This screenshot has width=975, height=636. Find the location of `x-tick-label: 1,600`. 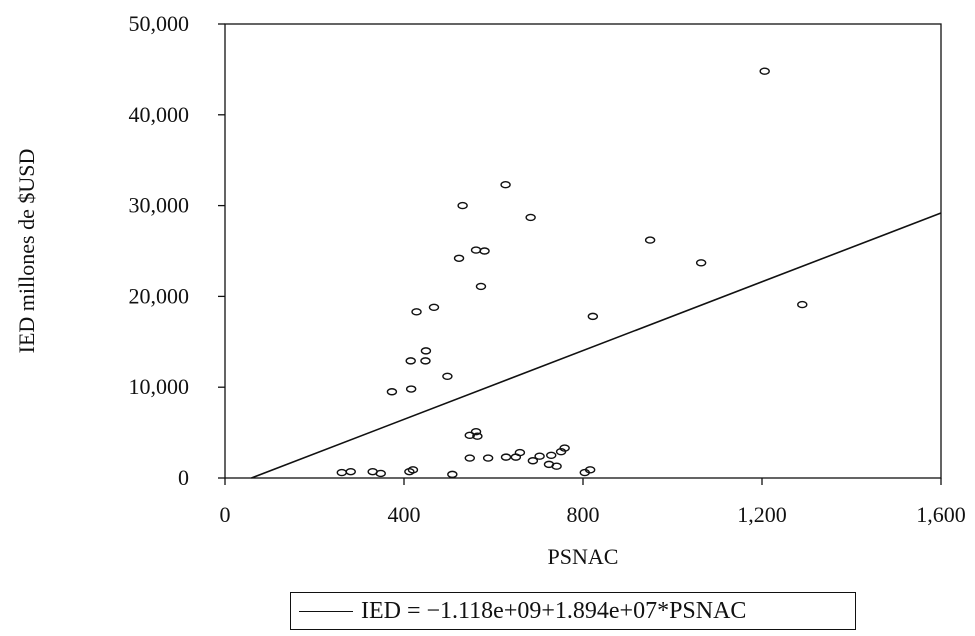

x-tick-label: 1,600 is located at coordinates (941, 514).